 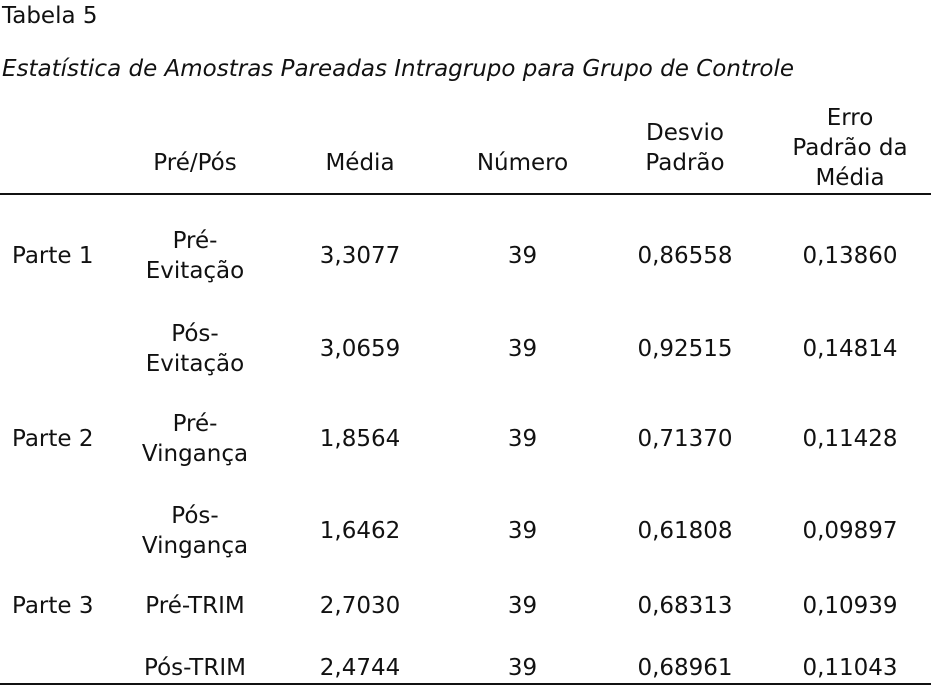 What do you see at coordinates (850, 531) in the screenshot?
I see `erro-value: 0,09897` at bounding box center [850, 531].